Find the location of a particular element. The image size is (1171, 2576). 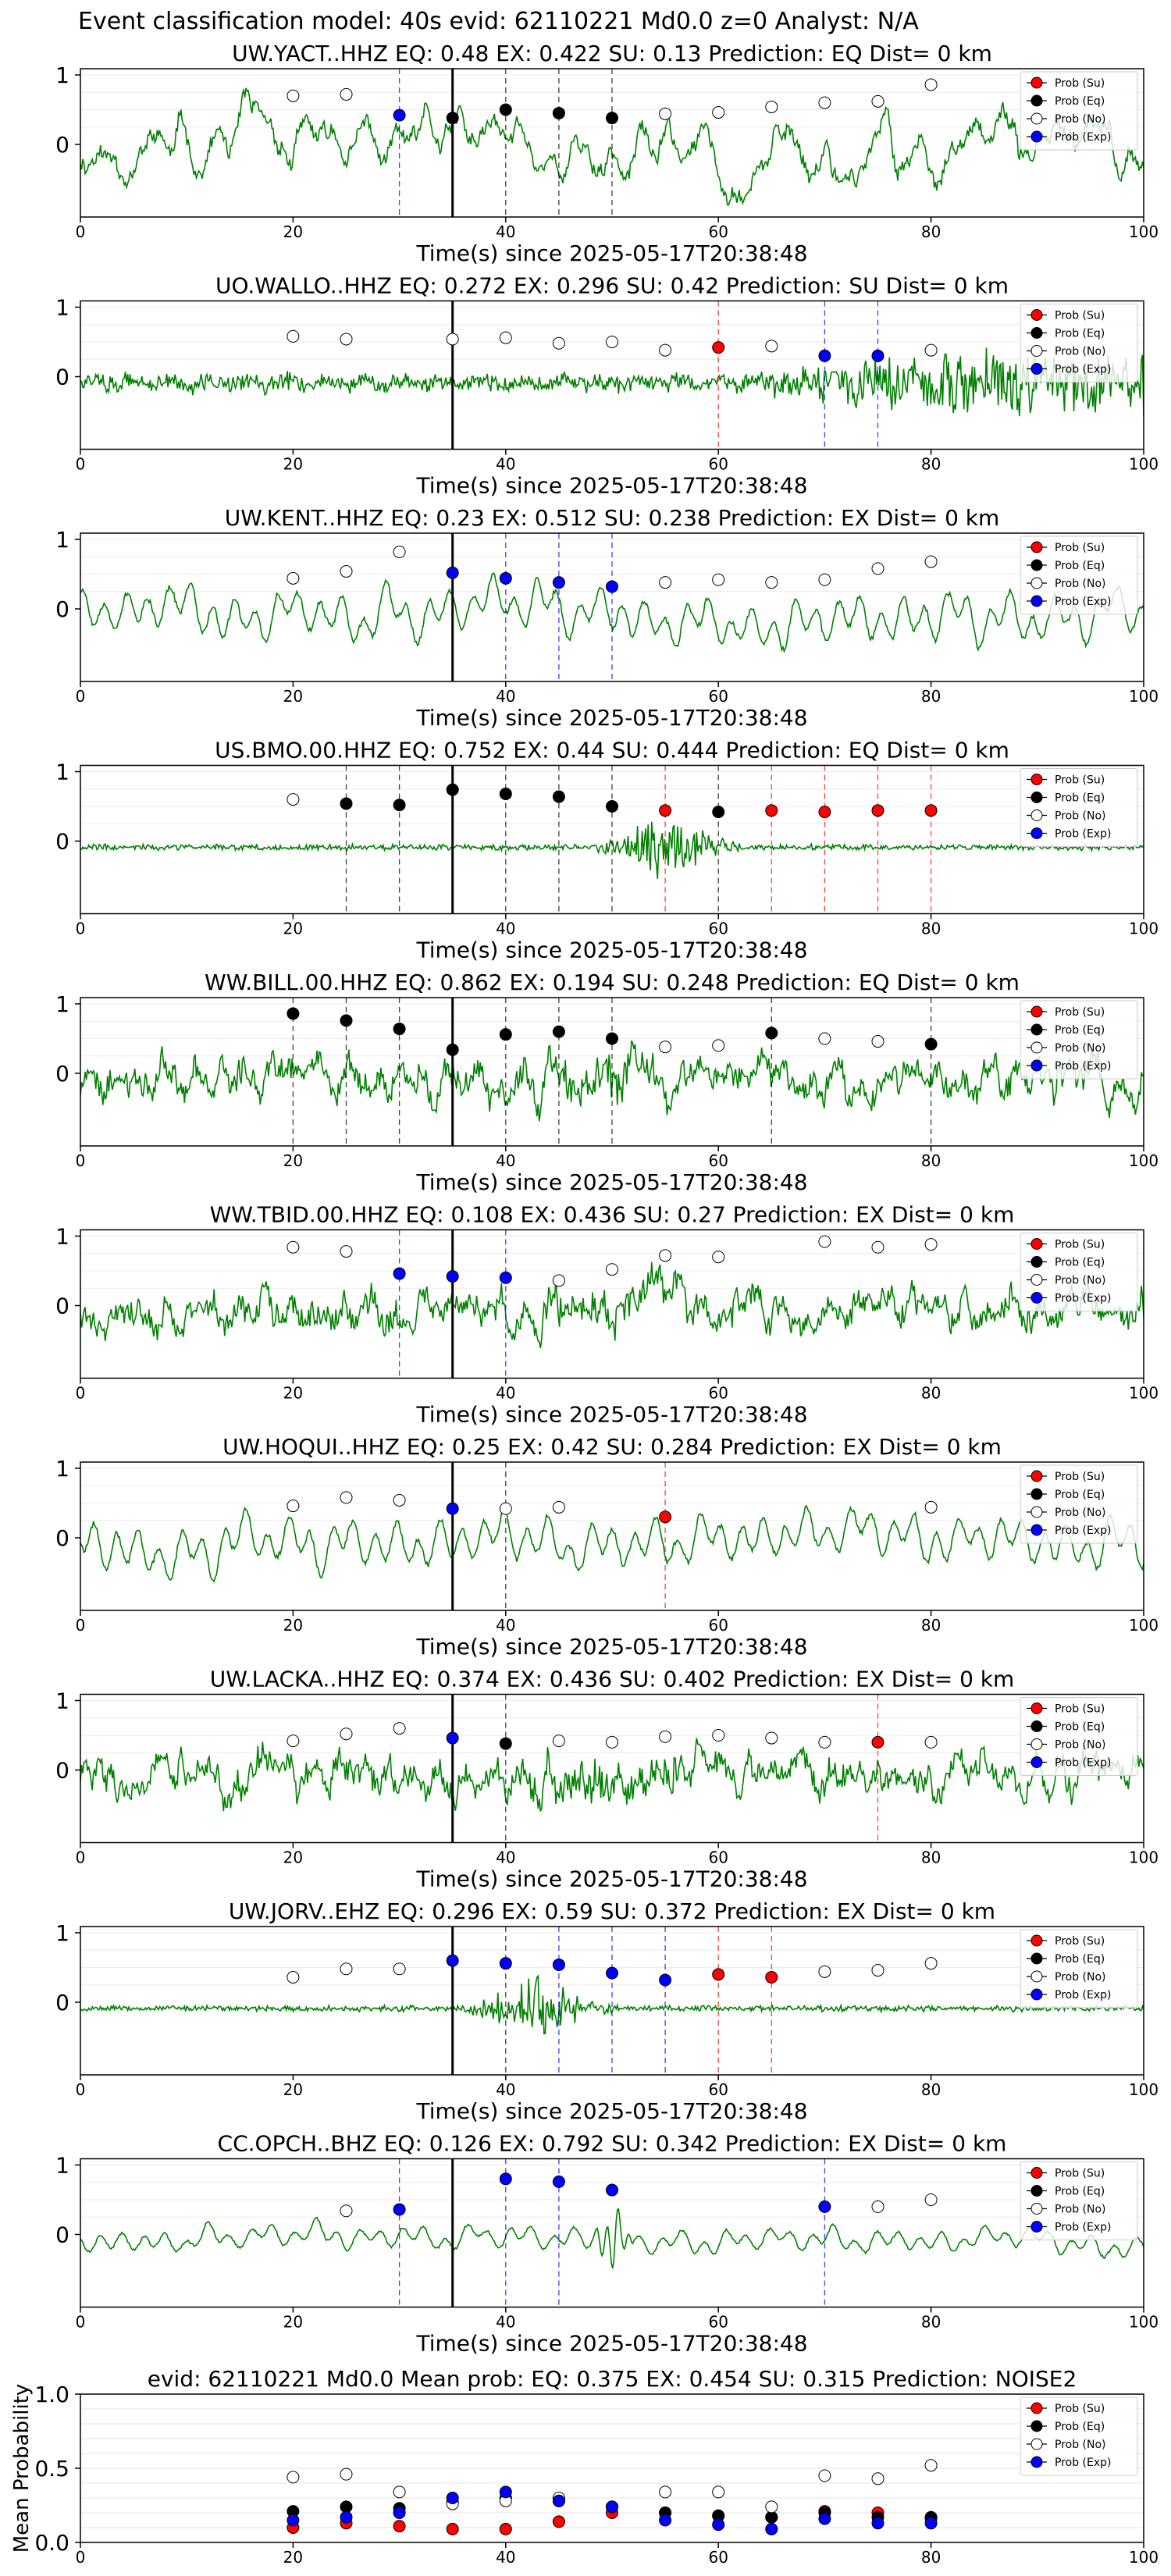

y-tick-label: 0.5 is located at coordinates (51, 2469).